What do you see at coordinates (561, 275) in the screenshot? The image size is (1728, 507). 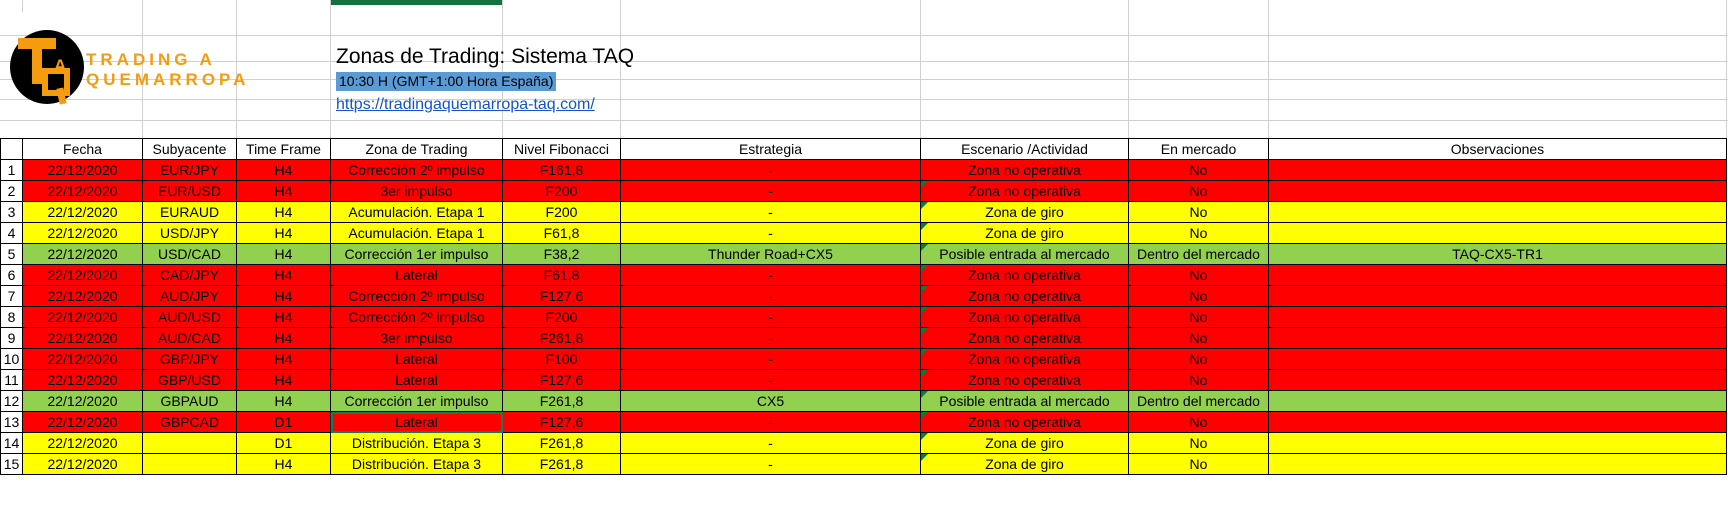 I see `cell-nivel-fibonacci: F61,8` at bounding box center [561, 275].